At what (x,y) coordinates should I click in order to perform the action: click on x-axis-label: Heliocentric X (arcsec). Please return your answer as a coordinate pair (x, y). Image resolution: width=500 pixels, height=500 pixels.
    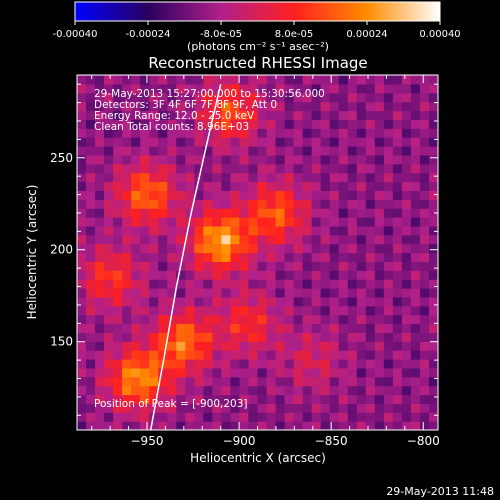
    Looking at the image, I should click on (258, 458).